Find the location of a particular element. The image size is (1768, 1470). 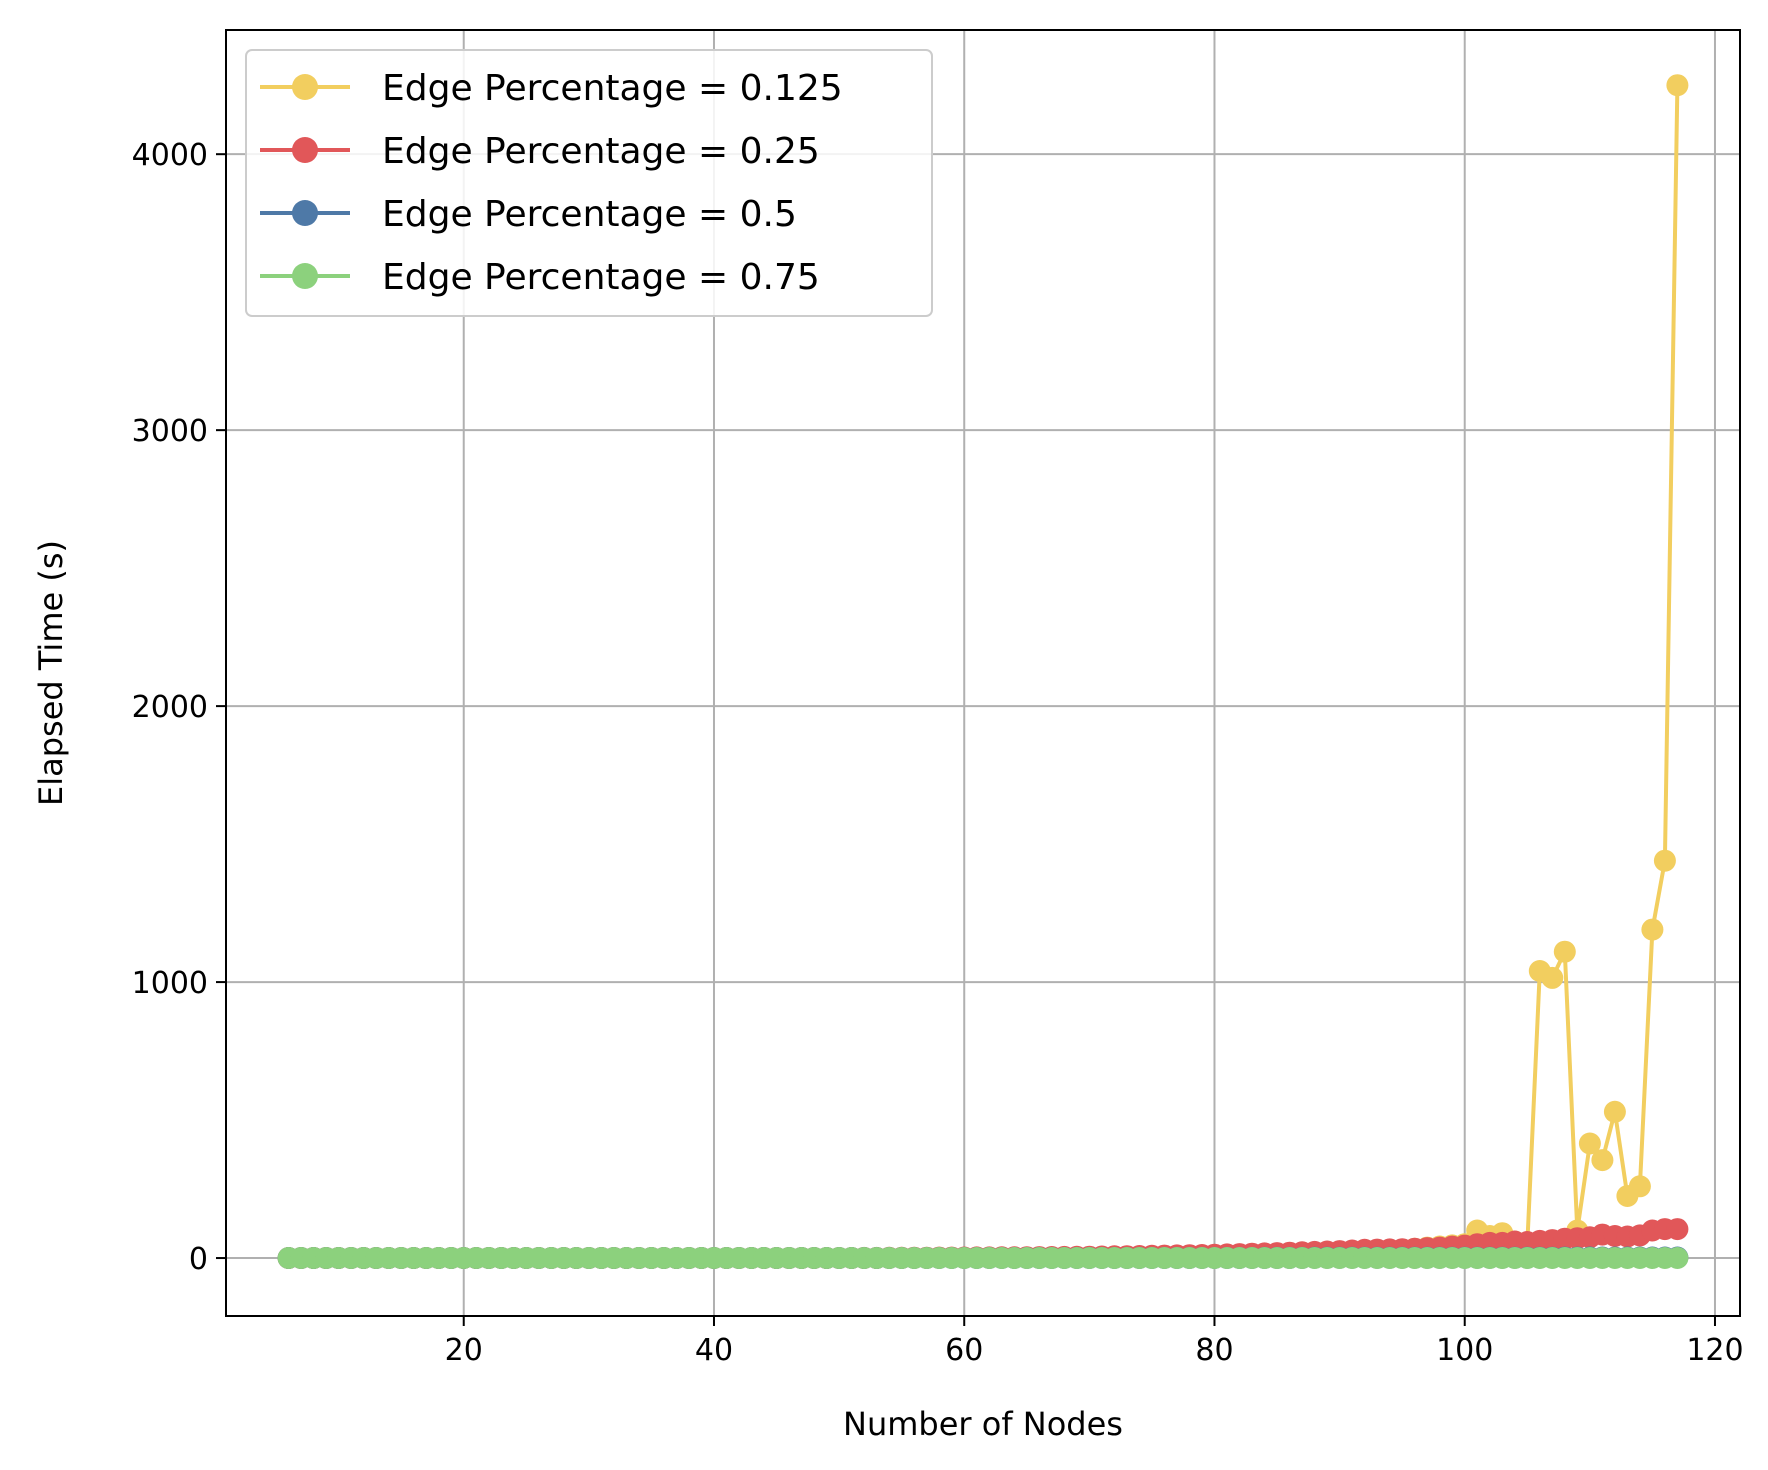

legend-box is located at coordinates (589, 183).